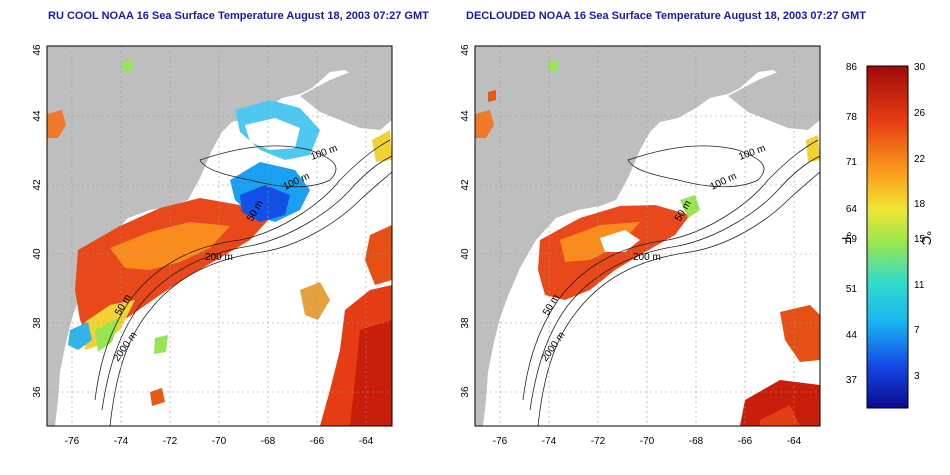  I want to click on celsius-unit-label: °C, so click(926, 238).